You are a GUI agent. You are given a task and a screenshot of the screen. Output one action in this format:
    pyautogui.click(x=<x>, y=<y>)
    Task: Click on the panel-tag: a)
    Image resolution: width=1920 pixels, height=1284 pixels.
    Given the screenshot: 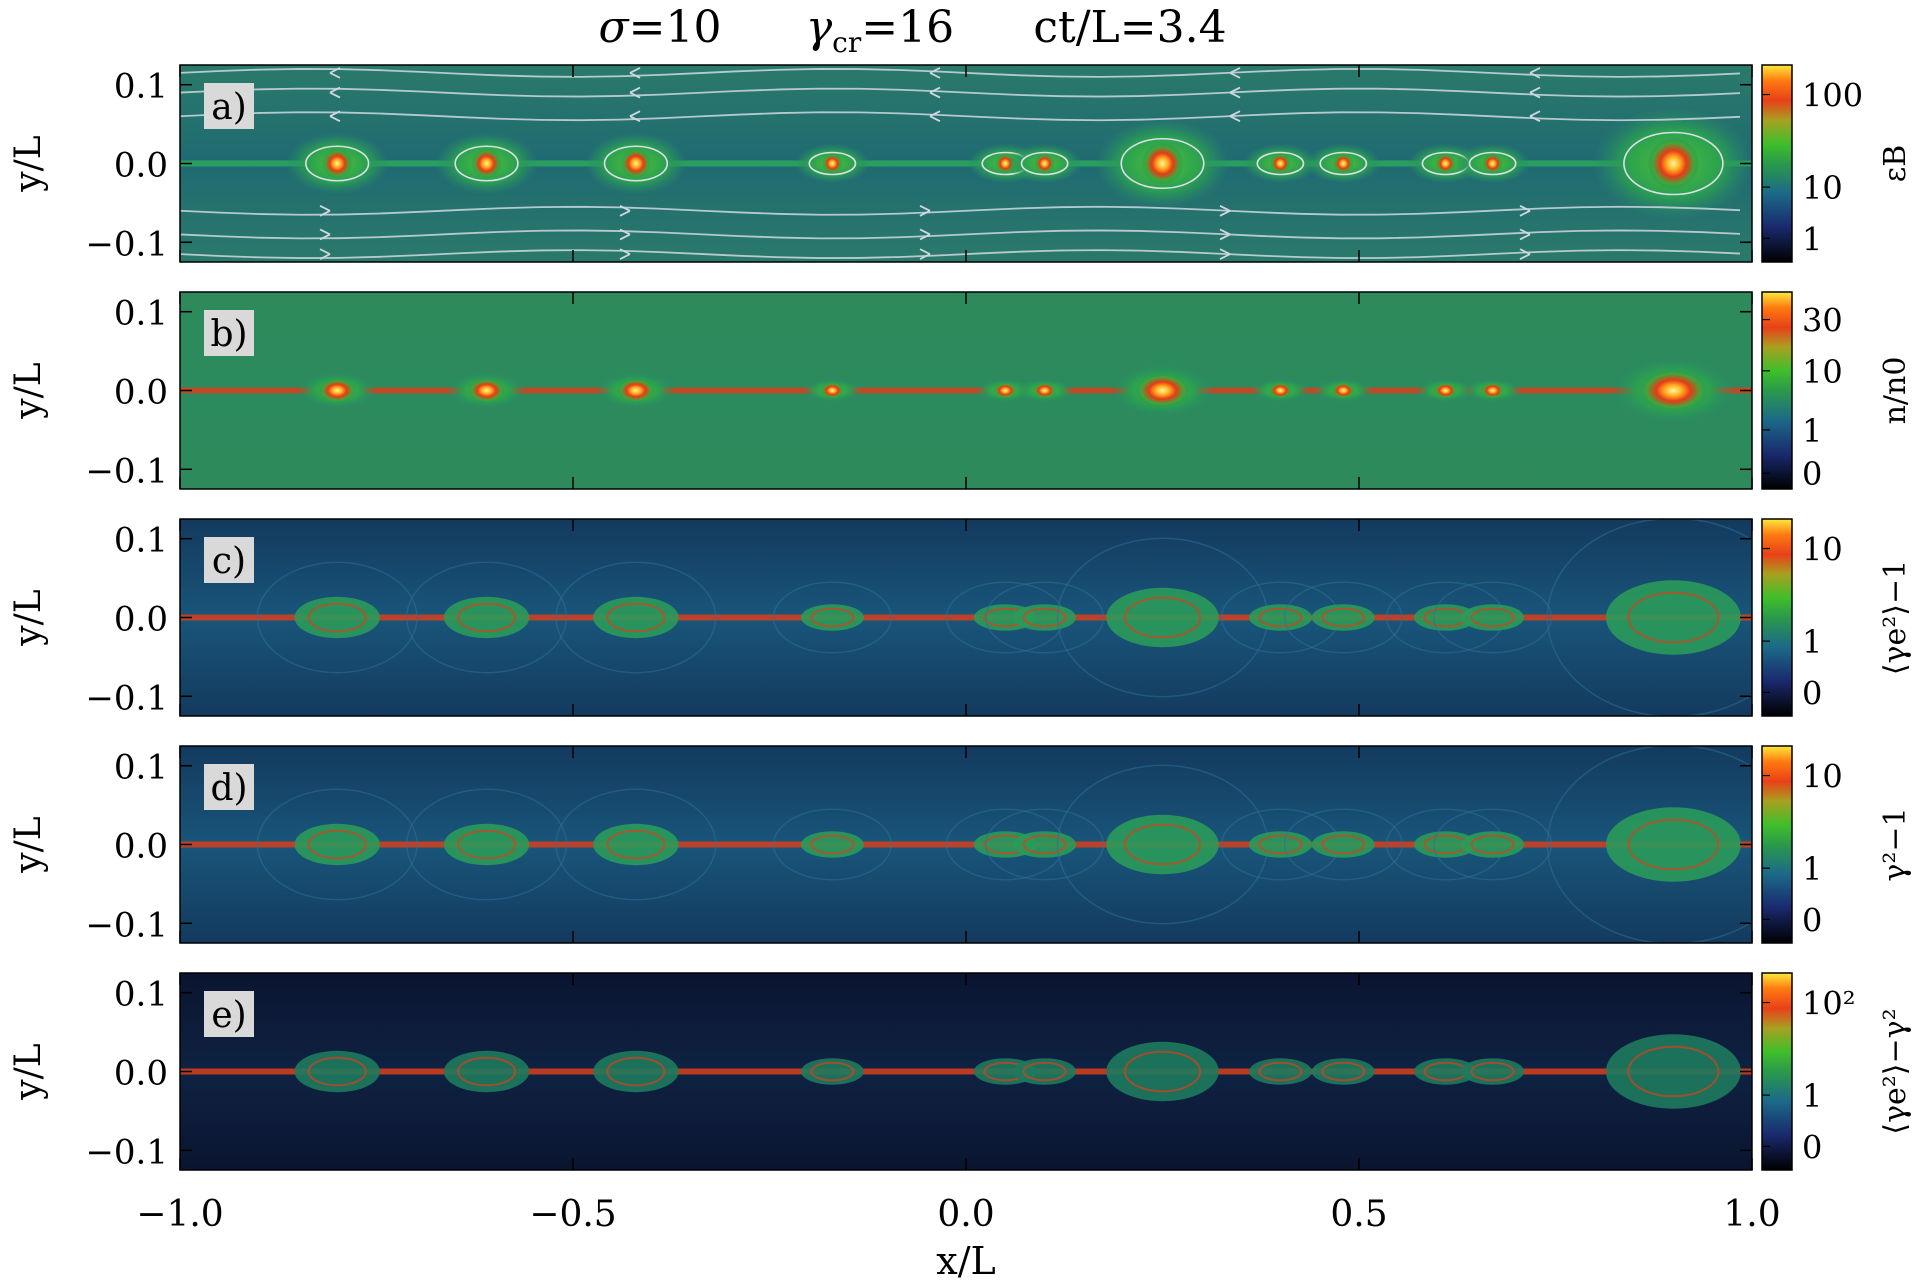 What is the action you would take?
    pyautogui.click(x=229, y=106)
    